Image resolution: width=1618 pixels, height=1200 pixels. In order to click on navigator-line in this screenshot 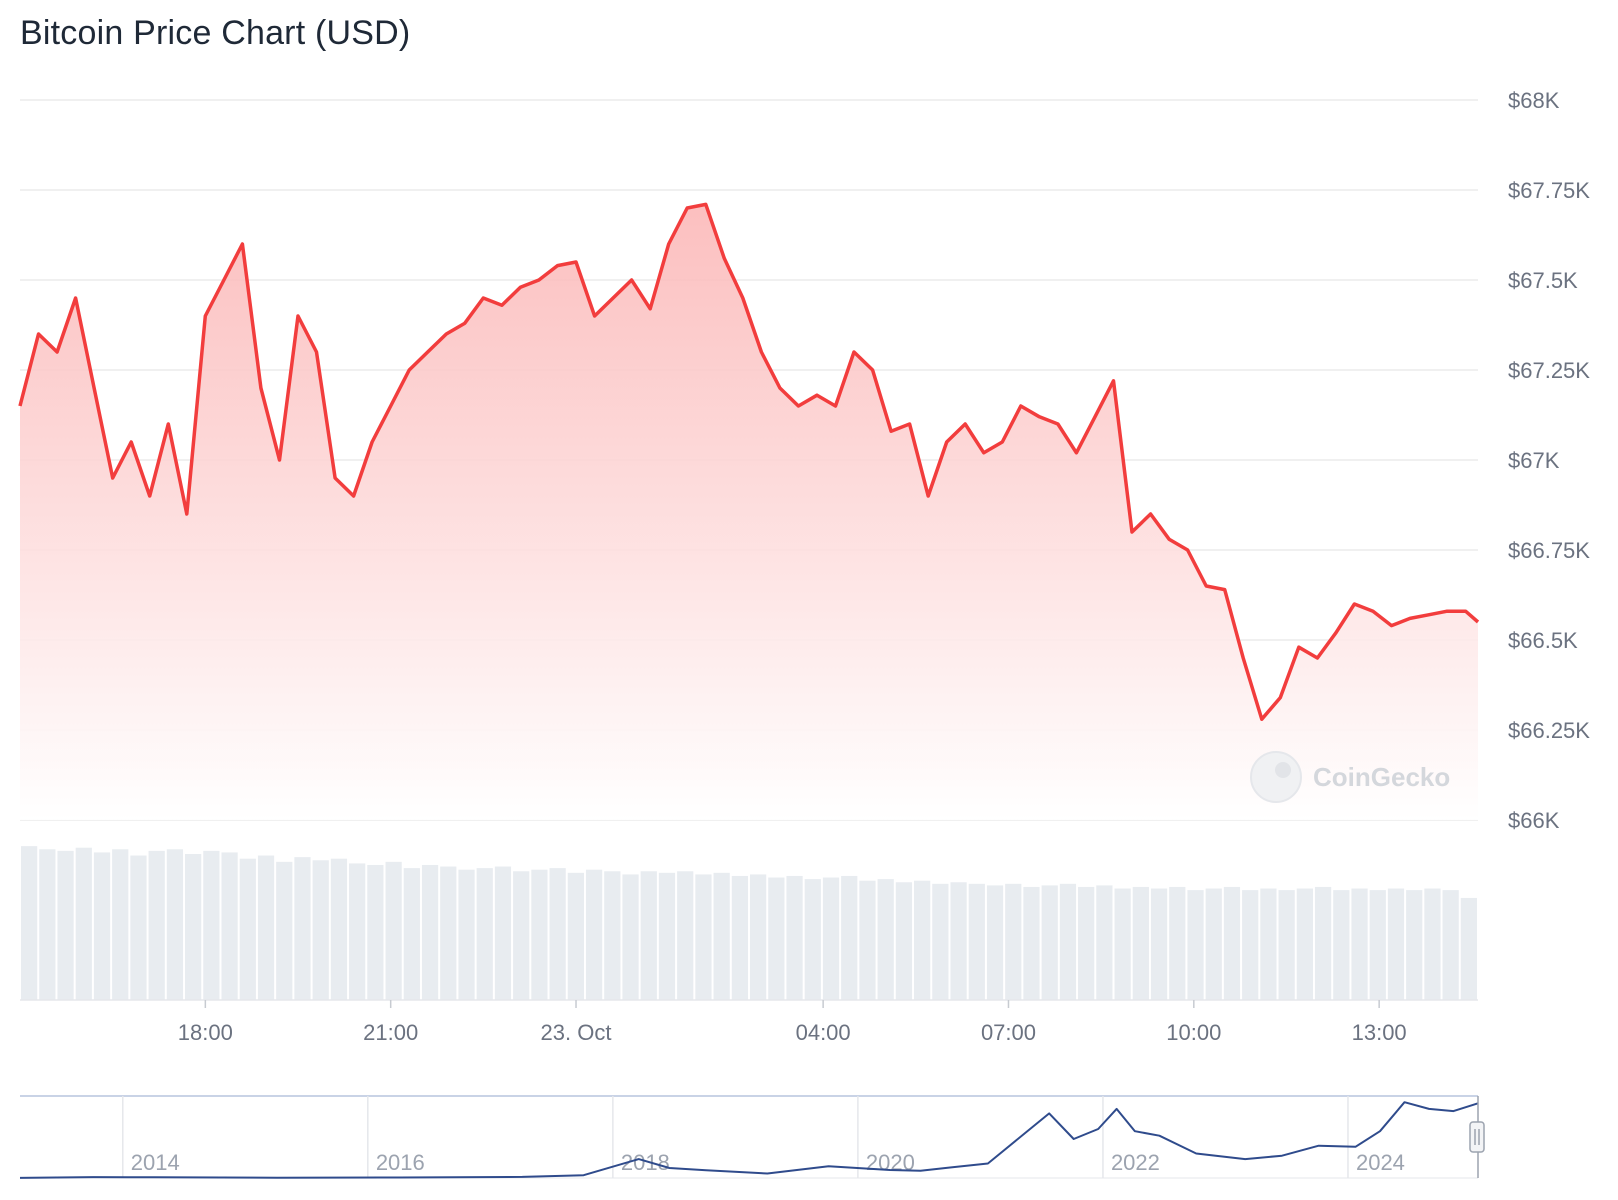, I will do `click(749, 1140)`.